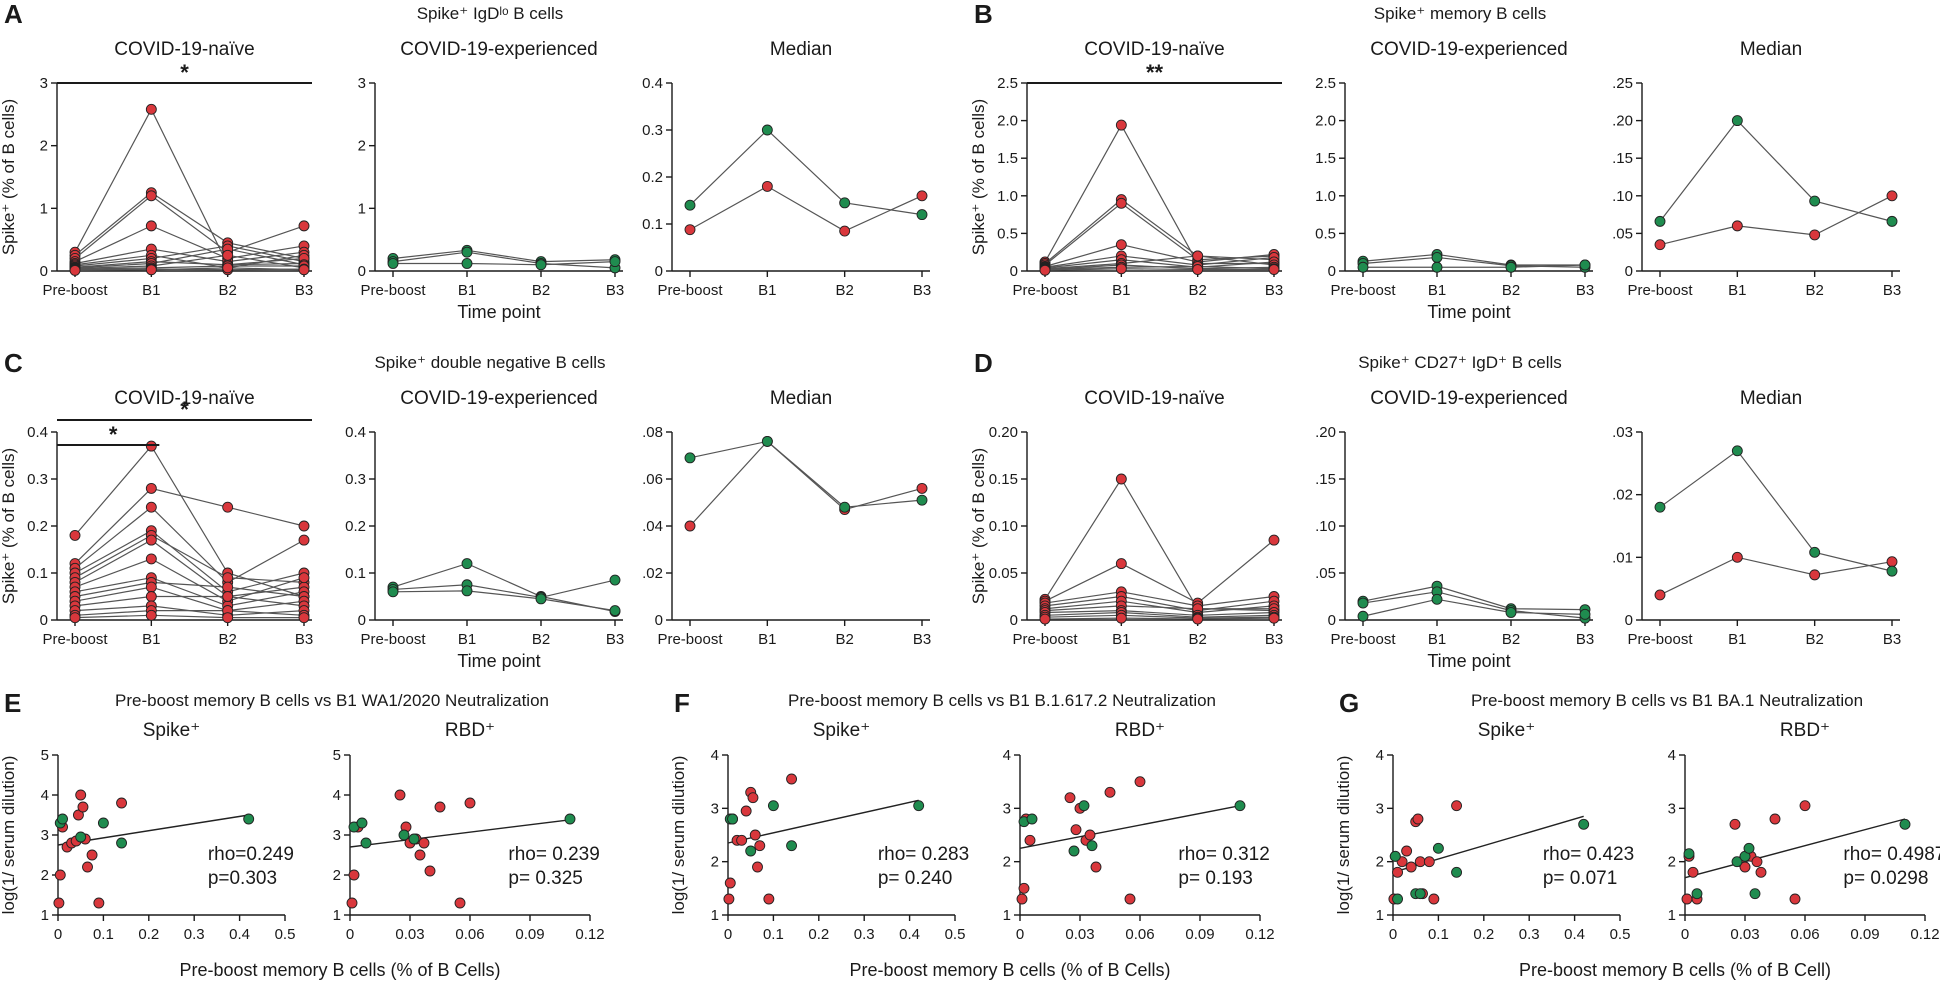 The width and height of the screenshot is (1940, 986). I want to click on y-axis-label: Spike⁺ (% of B cells), so click(9, 177).